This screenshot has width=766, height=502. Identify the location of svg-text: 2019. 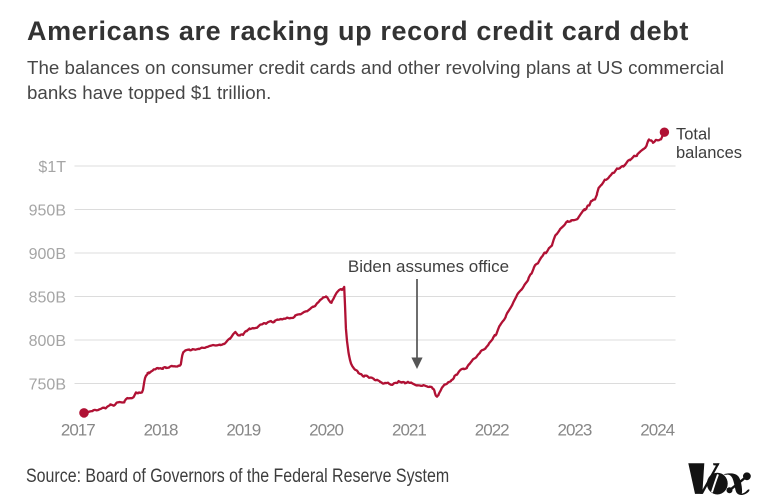
(243, 430).